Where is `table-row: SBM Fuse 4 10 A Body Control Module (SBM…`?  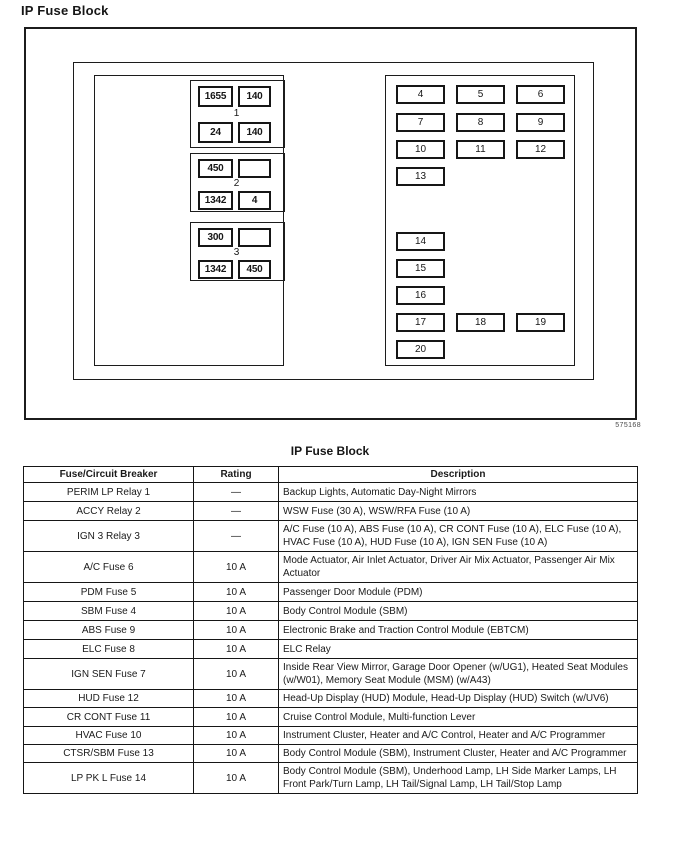 table-row: SBM Fuse 4 10 A Body Control Module (SBM… is located at coordinates (330, 611).